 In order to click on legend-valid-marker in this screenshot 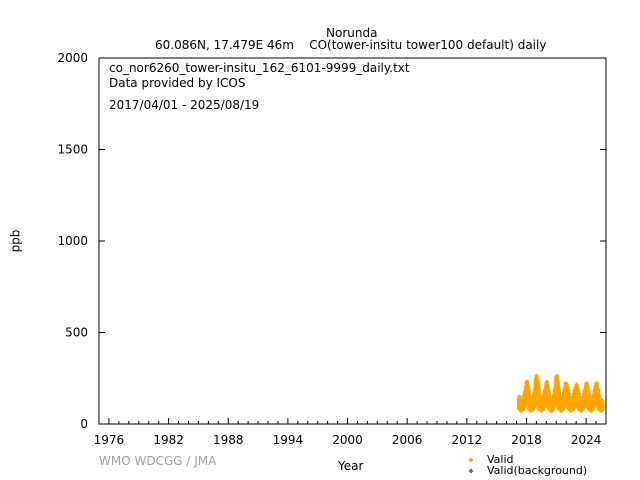, I will do `click(471, 460)`.